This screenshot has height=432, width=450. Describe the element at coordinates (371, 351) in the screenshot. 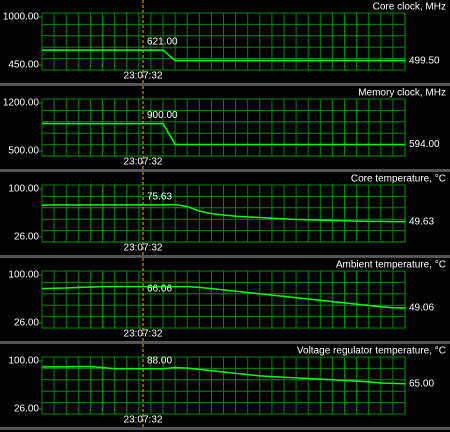

I see `panel-title: Voltage regulator temperature, °C` at that location.